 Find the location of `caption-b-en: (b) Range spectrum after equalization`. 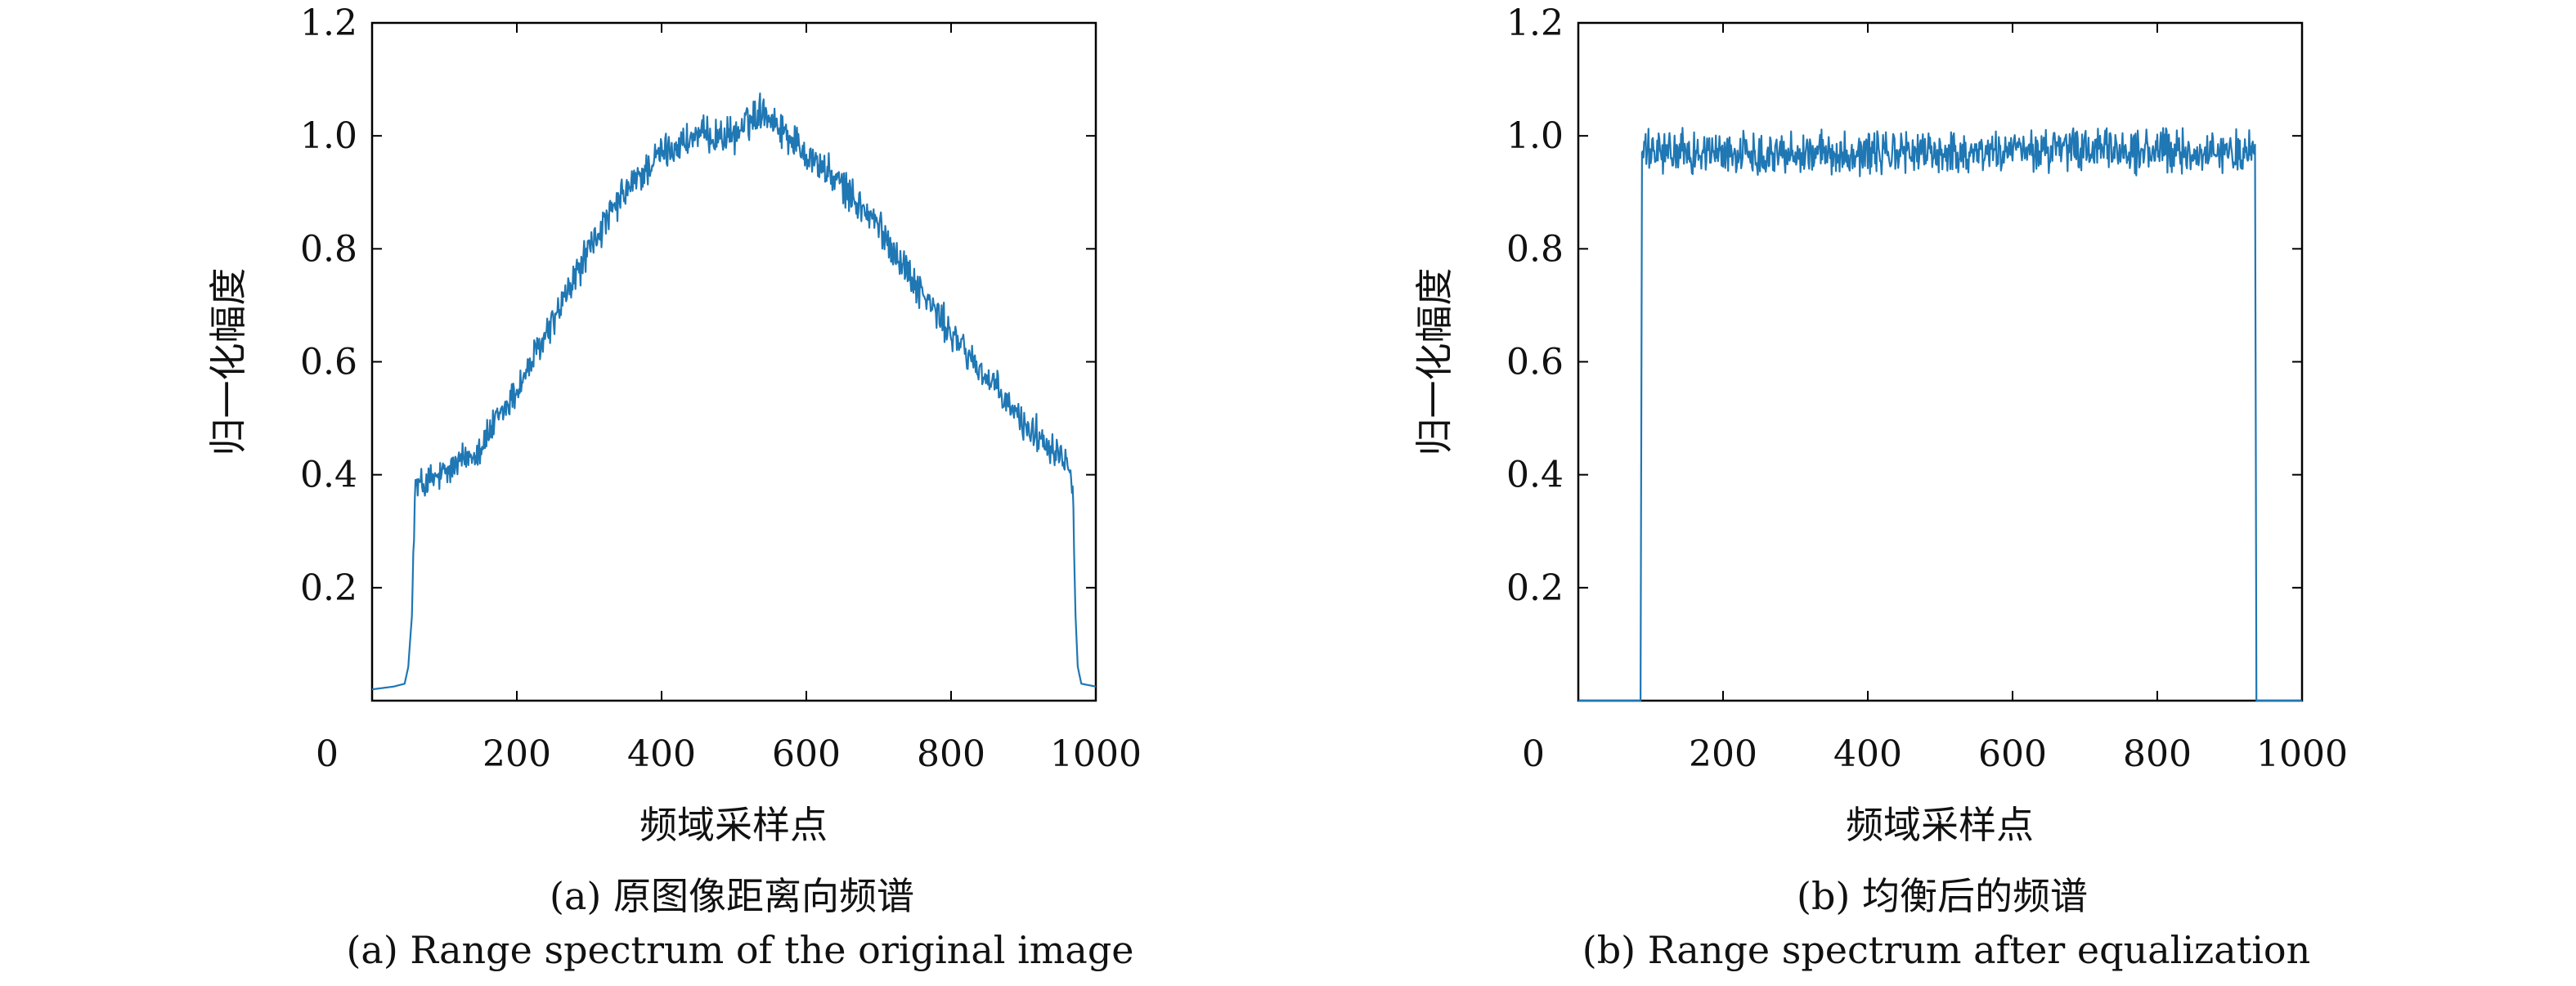

caption-b-en: (b) Range spectrum after equalization is located at coordinates (1946, 950).